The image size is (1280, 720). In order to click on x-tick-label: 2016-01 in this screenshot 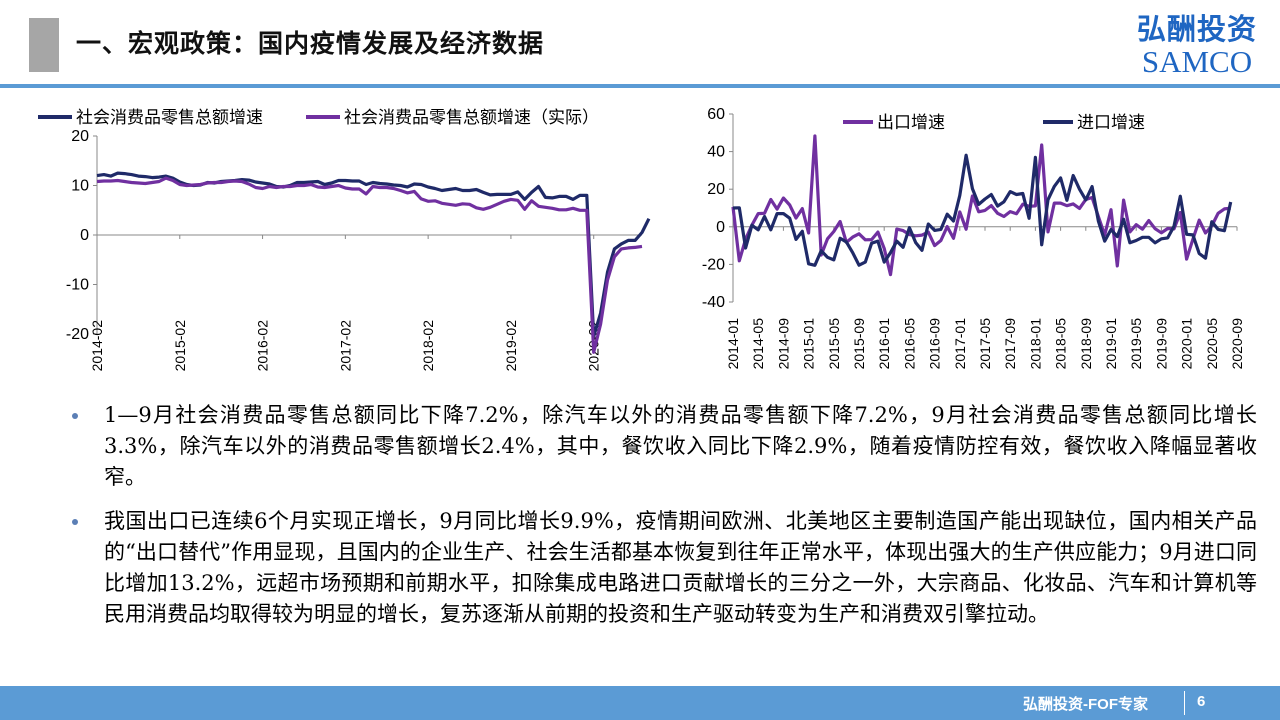, I will do `click(884, 344)`.